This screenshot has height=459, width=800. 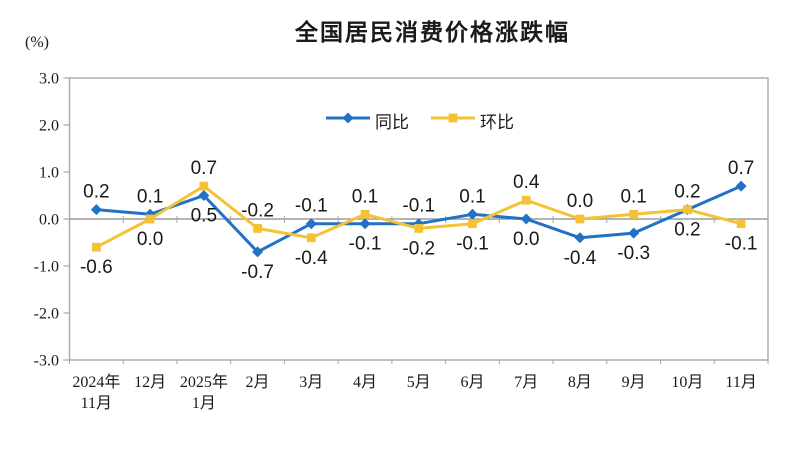 I want to click on x-axis-label: 4月, so click(x=365, y=382).